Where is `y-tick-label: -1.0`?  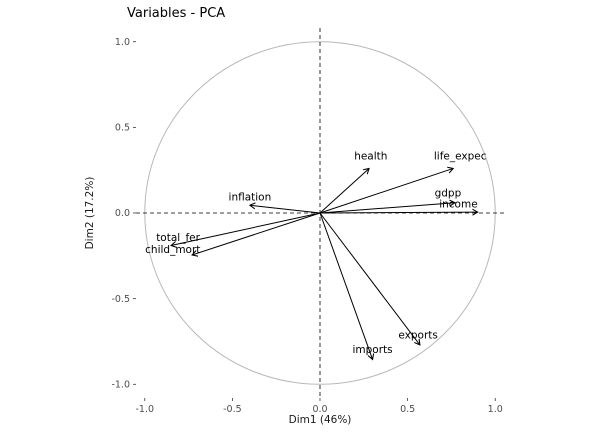
y-tick-label: -1.0 is located at coordinates (120, 384).